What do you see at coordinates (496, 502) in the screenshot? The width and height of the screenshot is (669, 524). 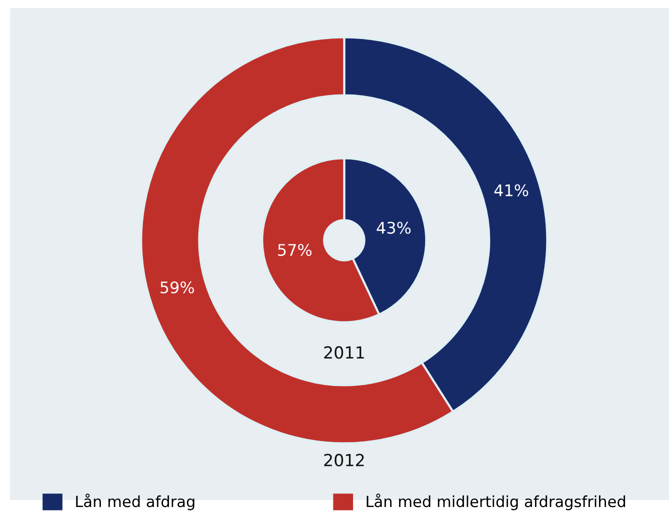 I see `legend-label: Lån med midlertidig afdragsfrihed` at bounding box center [496, 502].